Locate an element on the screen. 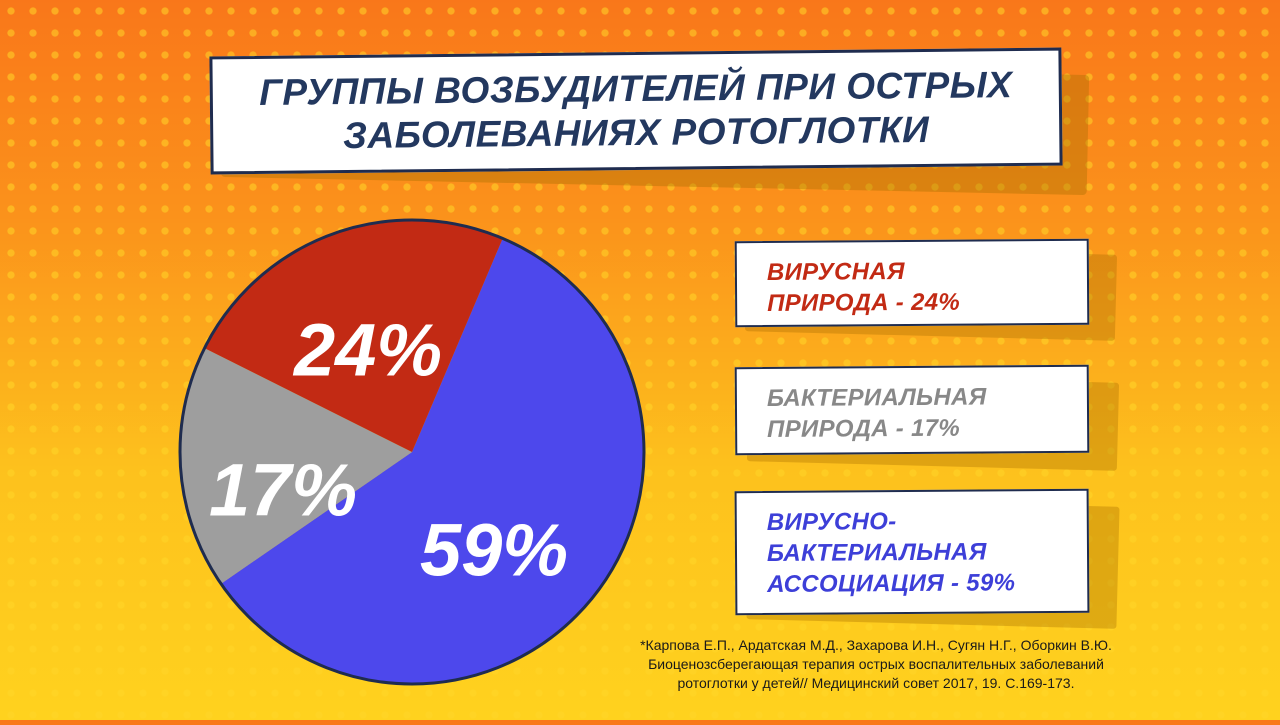  pie-slice-viral is located at coordinates (353, 335).